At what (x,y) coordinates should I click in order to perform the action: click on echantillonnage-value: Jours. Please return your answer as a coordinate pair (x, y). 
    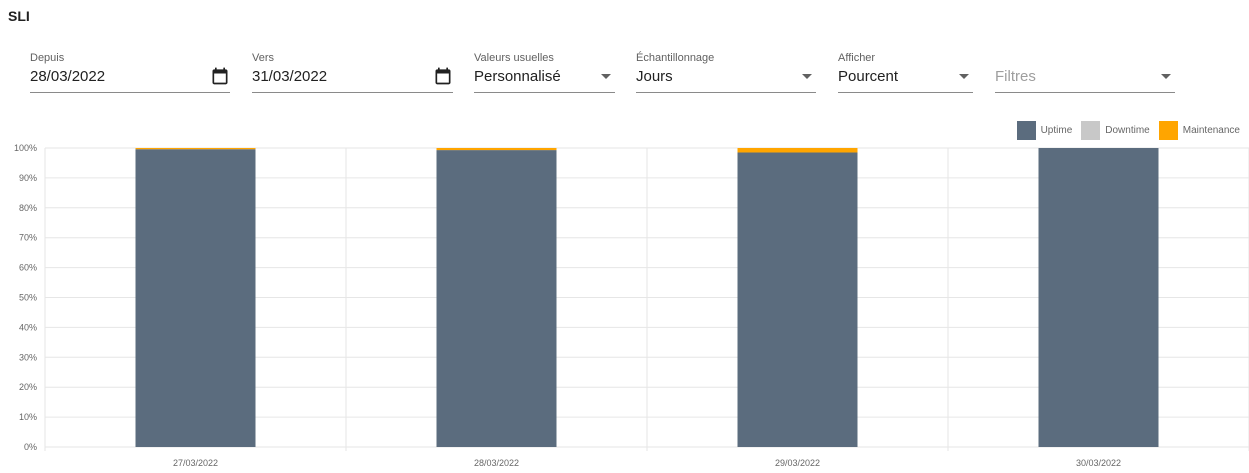
    Looking at the image, I should click on (654, 76).